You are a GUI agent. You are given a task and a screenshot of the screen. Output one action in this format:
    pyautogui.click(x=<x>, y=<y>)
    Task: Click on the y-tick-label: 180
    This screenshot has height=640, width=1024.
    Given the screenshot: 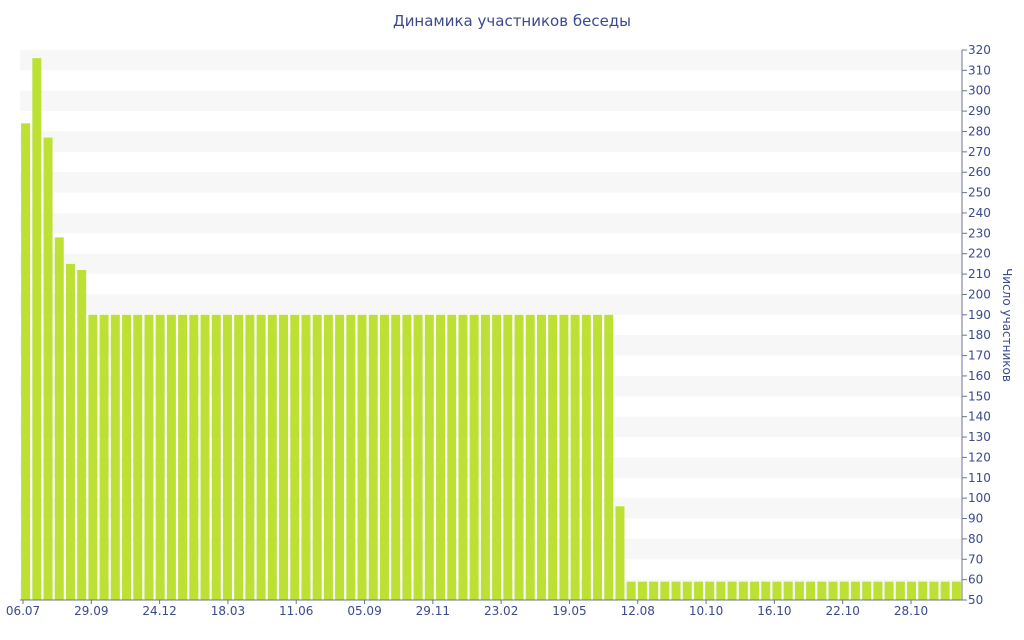 What is the action you would take?
    pyautogui.click(x=979, y=335)
    